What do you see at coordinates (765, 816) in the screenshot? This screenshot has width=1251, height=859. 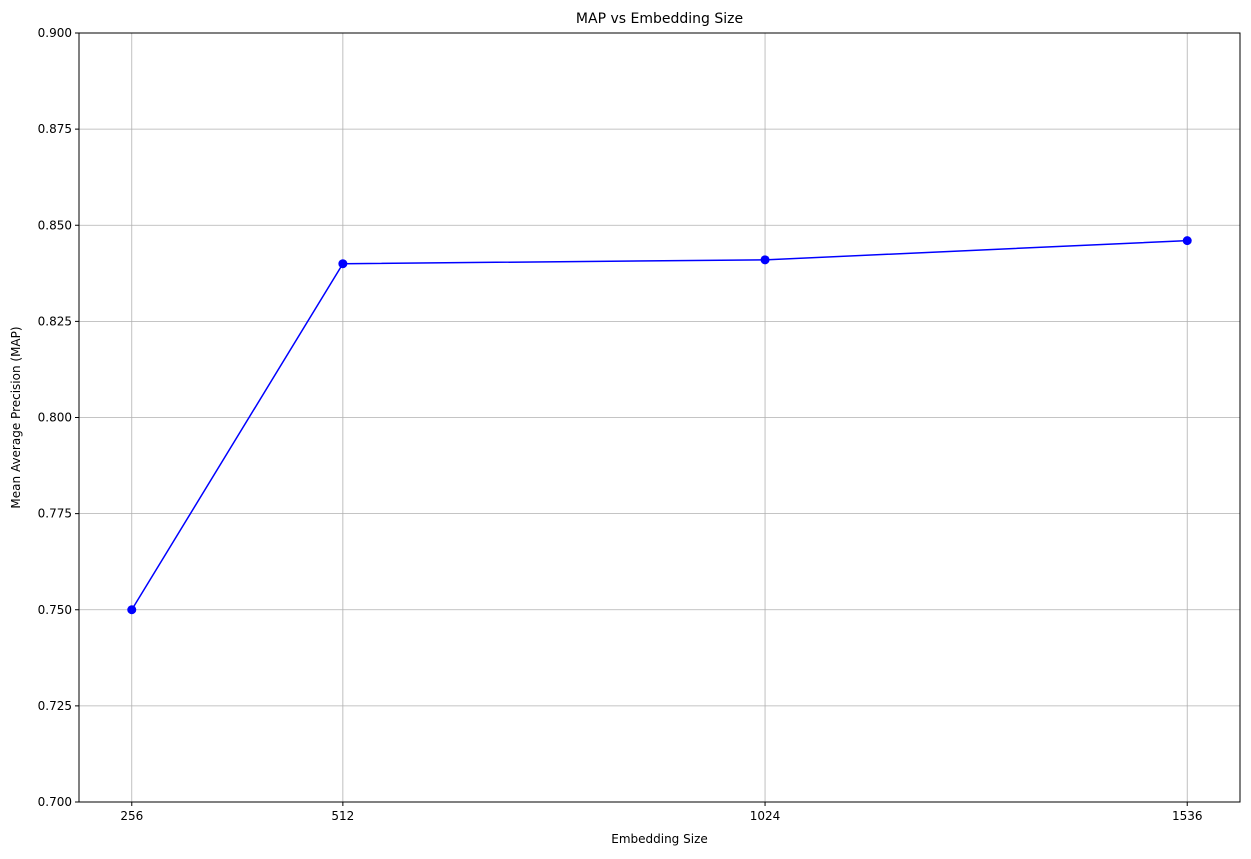 I see `x-tick-label: 1024` at bounding box center [765, 816].